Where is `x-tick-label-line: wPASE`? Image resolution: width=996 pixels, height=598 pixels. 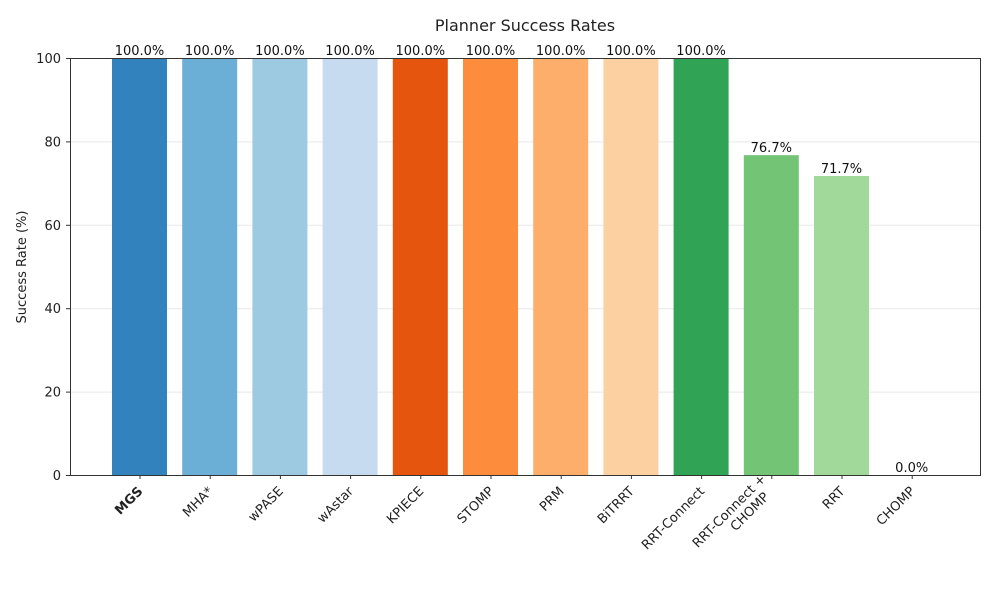 x-tick-label-line: wPASE is located at coordinates (266, 504).